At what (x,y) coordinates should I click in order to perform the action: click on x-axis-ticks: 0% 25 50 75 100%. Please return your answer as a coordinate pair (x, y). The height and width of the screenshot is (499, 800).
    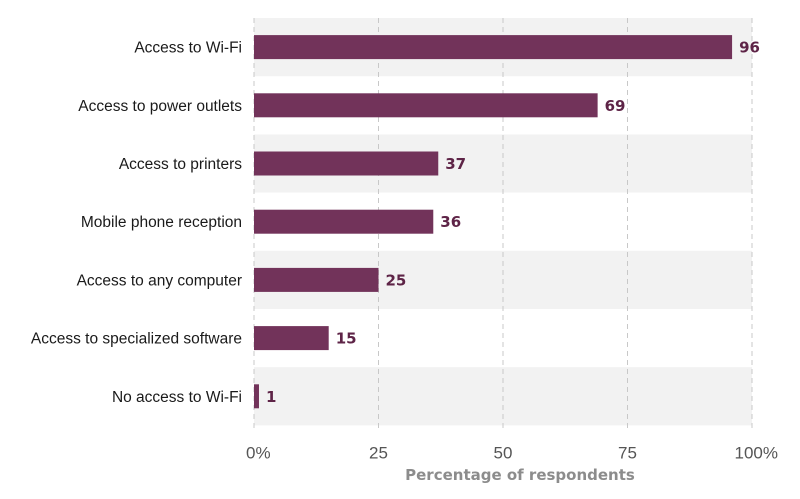
    Looking at the image, I should click on (512, 452).